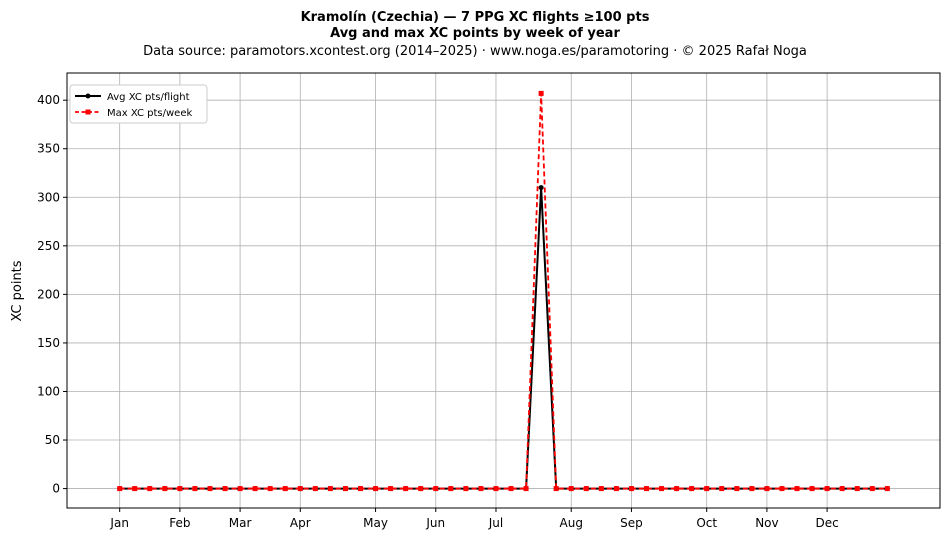 The width and height of the screenshot is (950, 539). Describe the element at coordinates (52, 440) in the screenshot. I see `y-tick-label: 50` at that location.